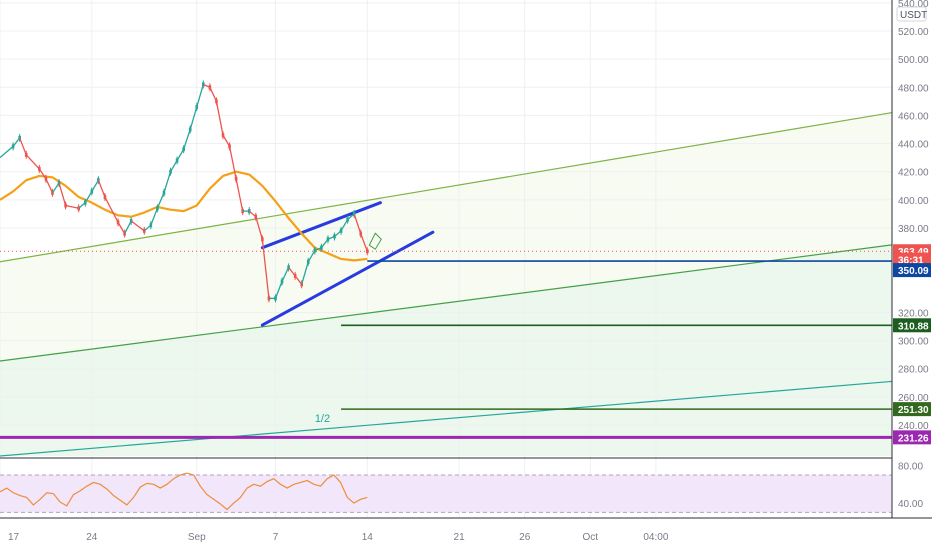  I want to click on time-tick-label: Oct, so click(591, 537).